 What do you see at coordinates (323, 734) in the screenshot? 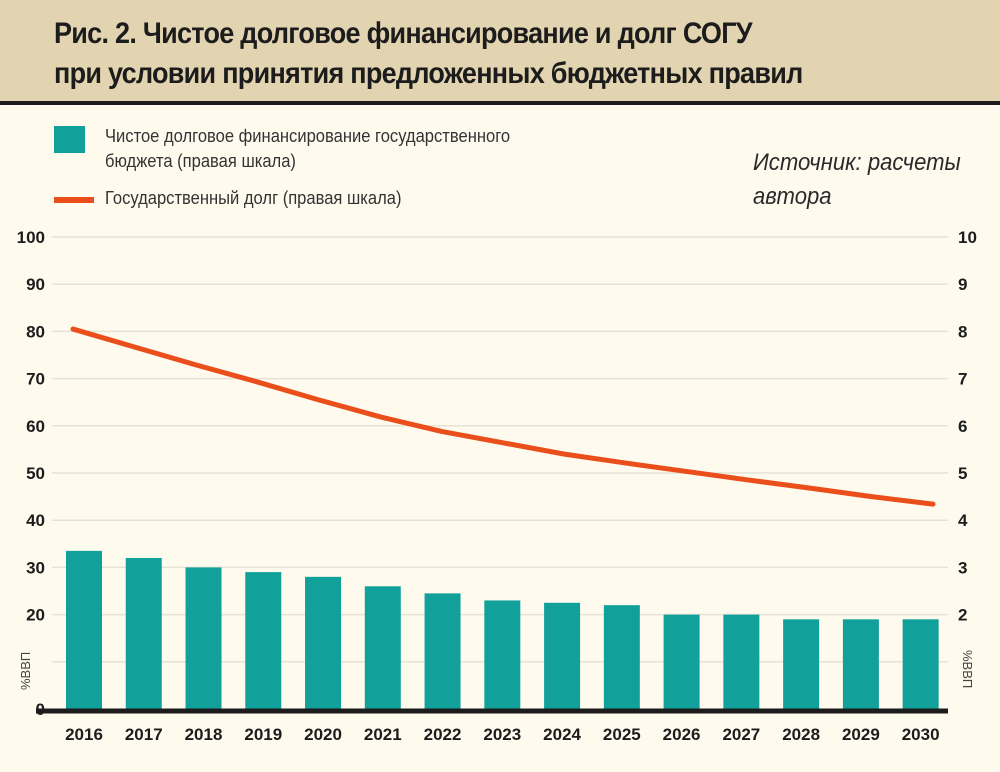
I see `x-tick-label: 2020` at bounding box center [323, 734].